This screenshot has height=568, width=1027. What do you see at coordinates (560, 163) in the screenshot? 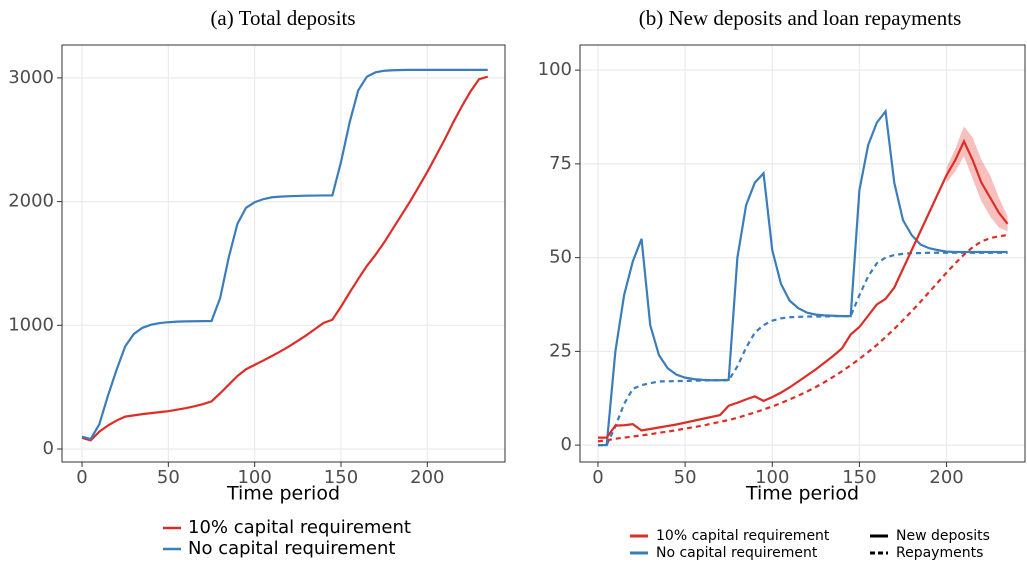
I see `y-tick-label: 75` at bounding box center [560, 163].